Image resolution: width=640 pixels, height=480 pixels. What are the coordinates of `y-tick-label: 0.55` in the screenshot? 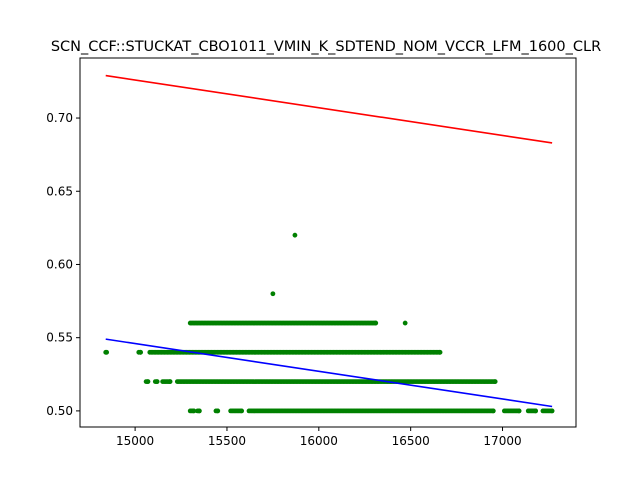 It's located at (59, 338).